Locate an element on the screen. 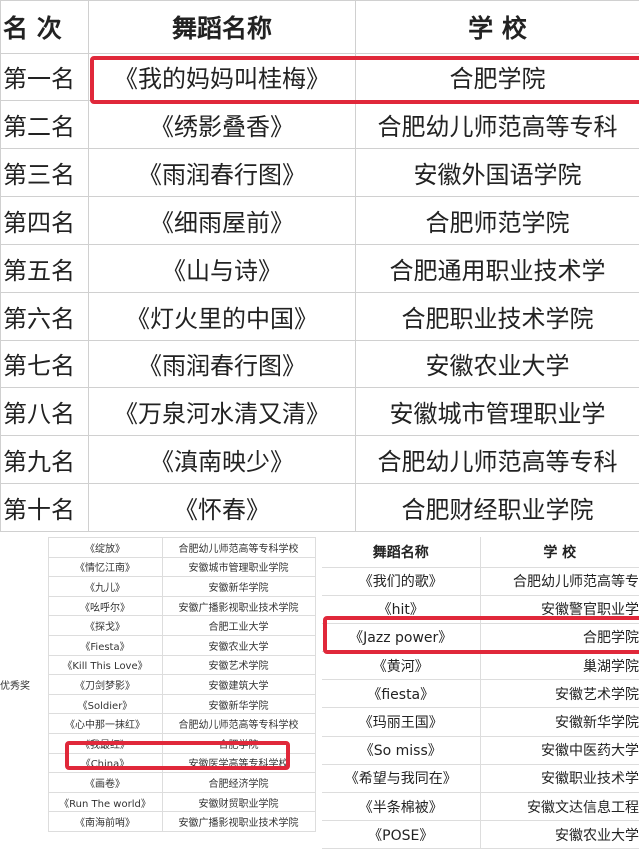 The height and width of the screenshot is (853, 639). school-cell: 安徽城市管理职业学院 is located at coordinates (238, 567).